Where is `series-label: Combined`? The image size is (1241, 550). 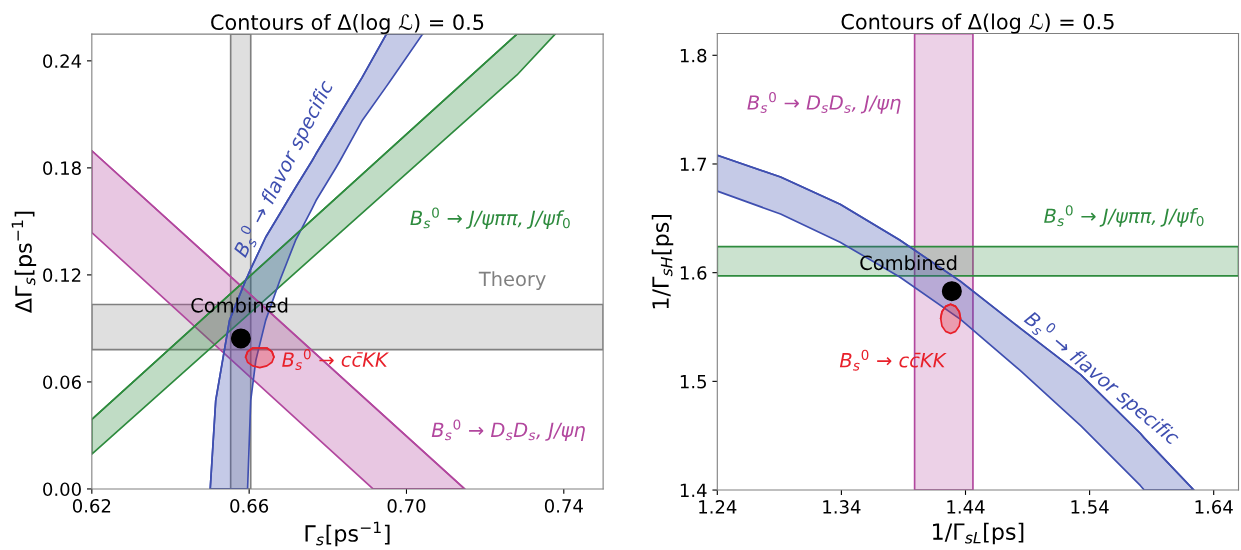
series-label: Combined is located at coordinates (908, 263).